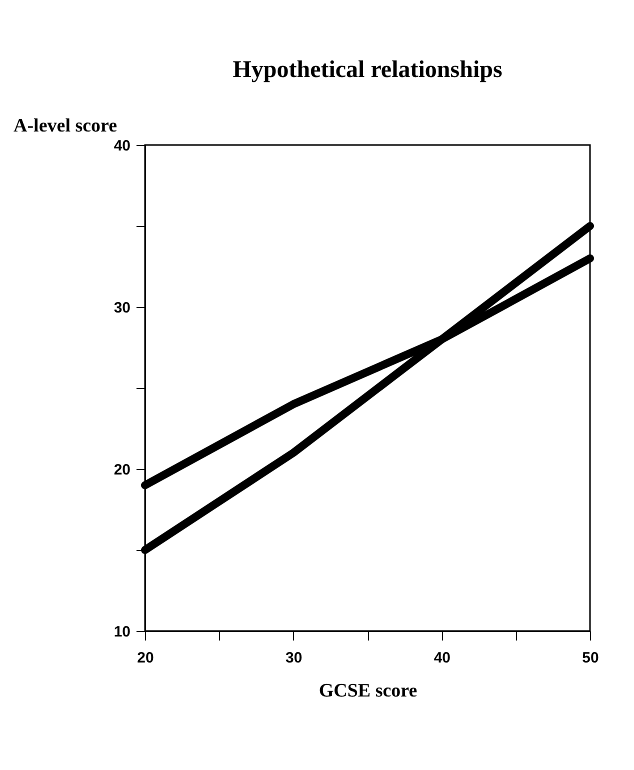 This screenshot has width=634, height=770. What do you see at coordinates (293, 658) in the screenshot?
I see `x-tick-label: 30` at bounding box center [293, 658].